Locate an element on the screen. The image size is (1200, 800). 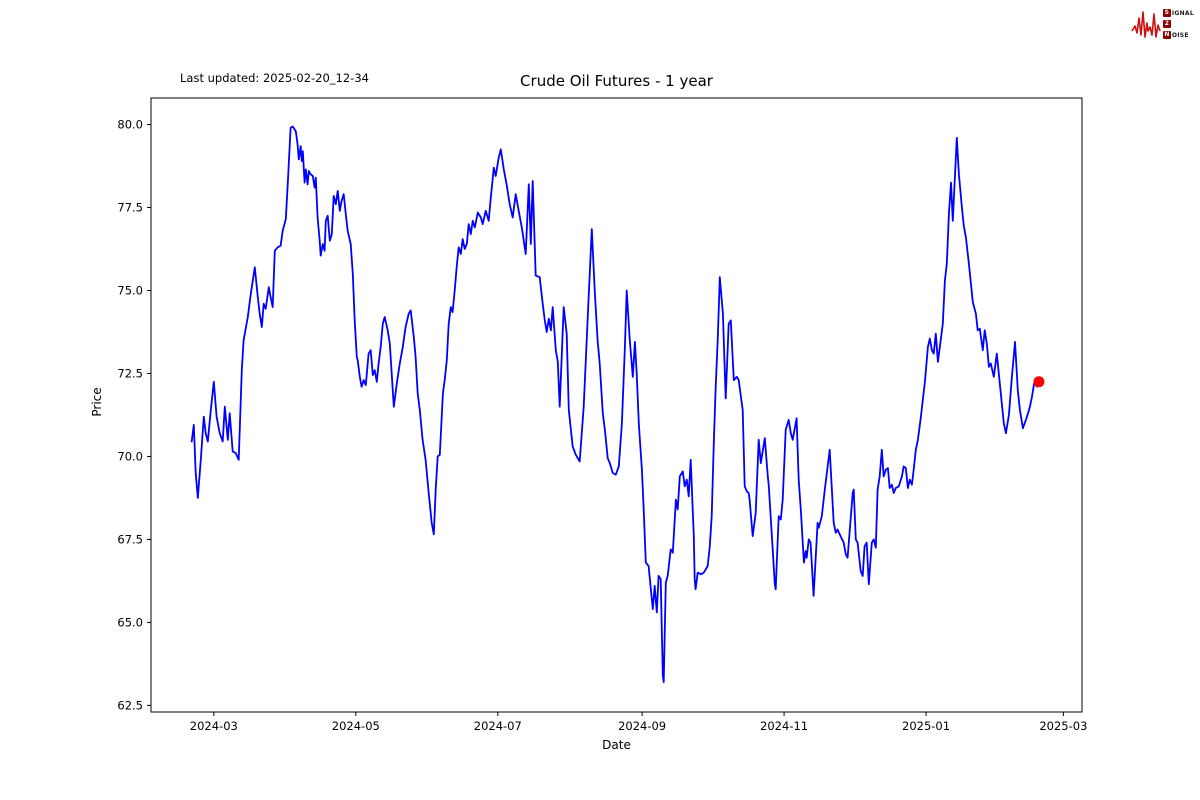
x-tick-label: 2024-03 is located at coordinates (214, 726).